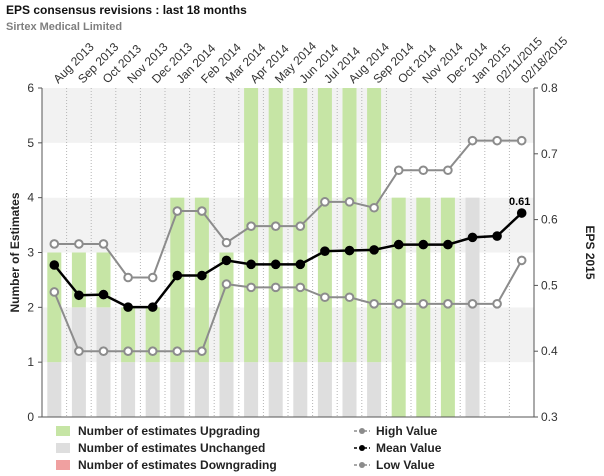  I want to click on legend-item-unchanged: Number of estimates Unchanged, so click(160, 448).